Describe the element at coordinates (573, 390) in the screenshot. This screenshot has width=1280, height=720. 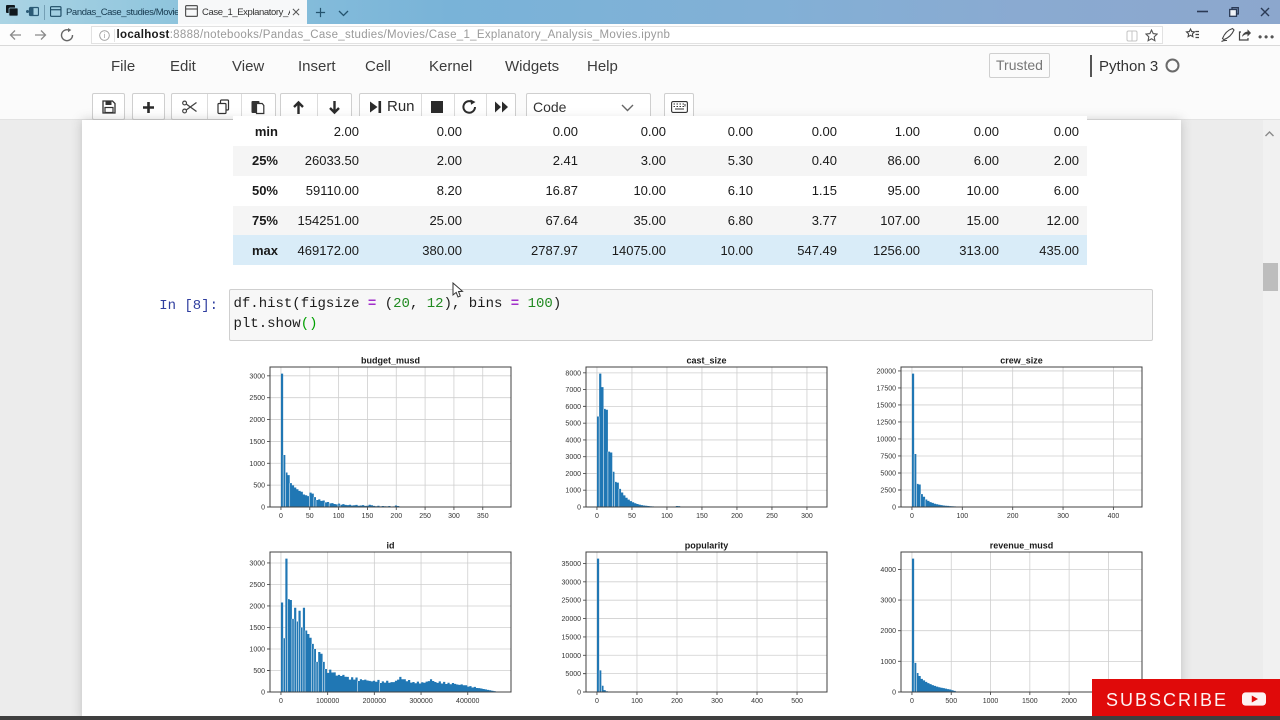
I see `svg-text: 7000` at that location.